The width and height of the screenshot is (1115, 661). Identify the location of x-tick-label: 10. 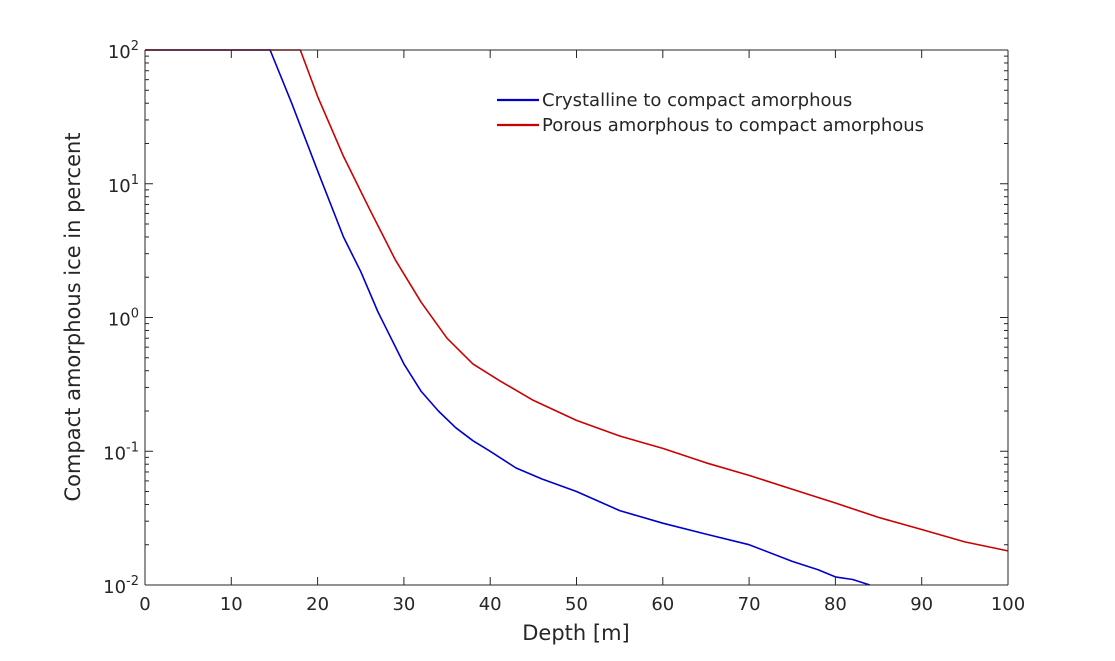
(231, 604).